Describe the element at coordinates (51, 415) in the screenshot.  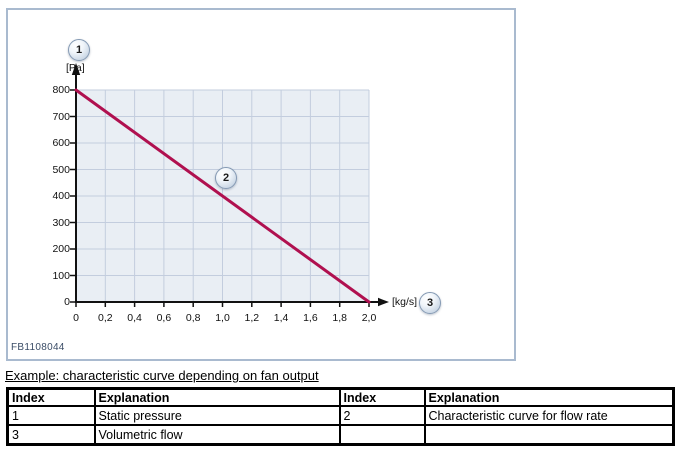
I see `cell-index: 1` at that location.